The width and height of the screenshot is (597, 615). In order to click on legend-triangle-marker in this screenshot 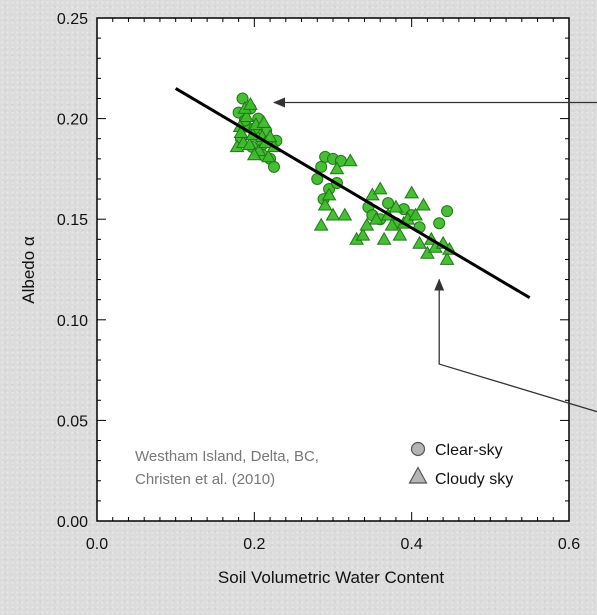, I will do `click(418, 475)`.